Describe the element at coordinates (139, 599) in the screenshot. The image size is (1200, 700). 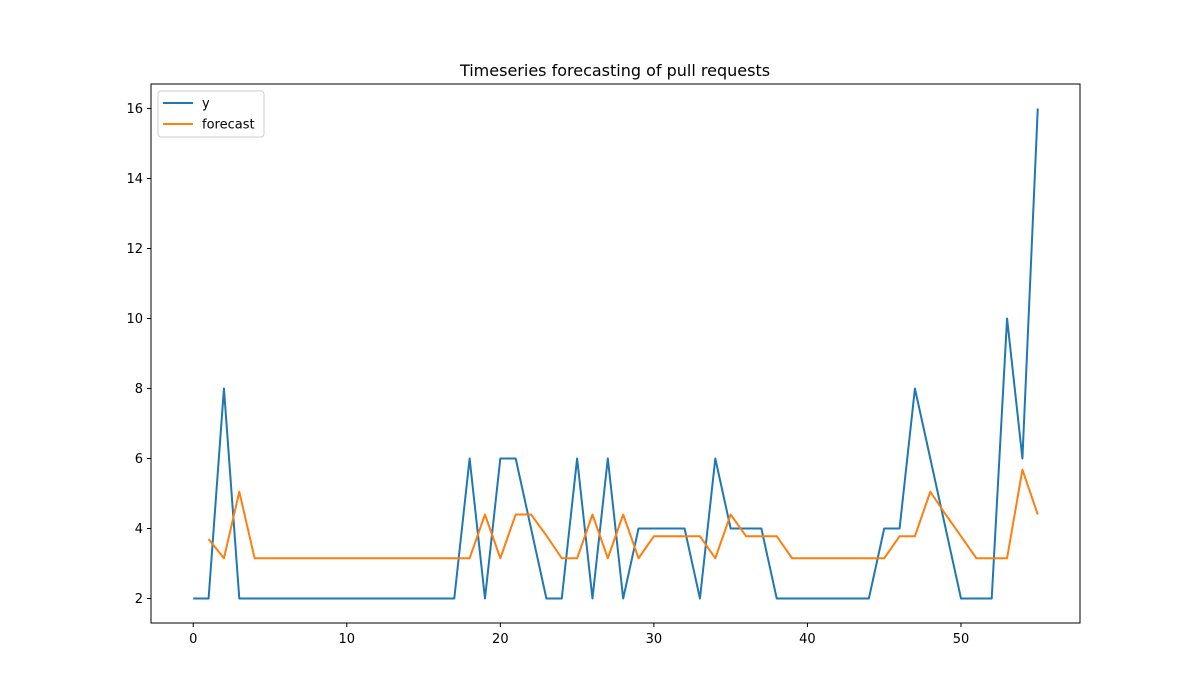
I see `y-tick-label: 2` at that location.